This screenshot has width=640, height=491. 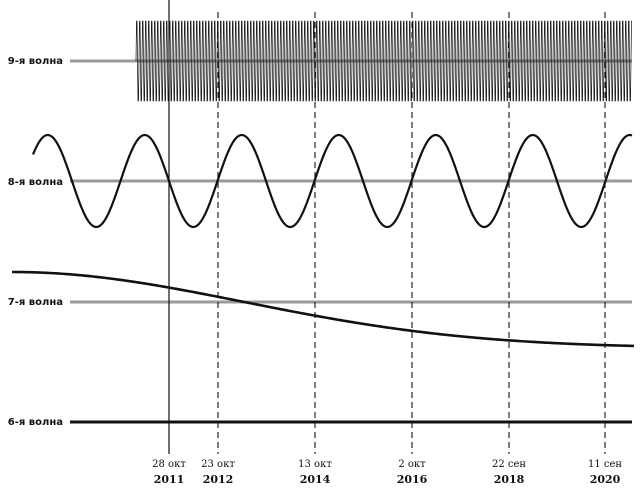 What do you see at coordinates (218, 464) in the screenshot?
I see `date-label-2012: 23 окт` at bounding box center [218, 464].